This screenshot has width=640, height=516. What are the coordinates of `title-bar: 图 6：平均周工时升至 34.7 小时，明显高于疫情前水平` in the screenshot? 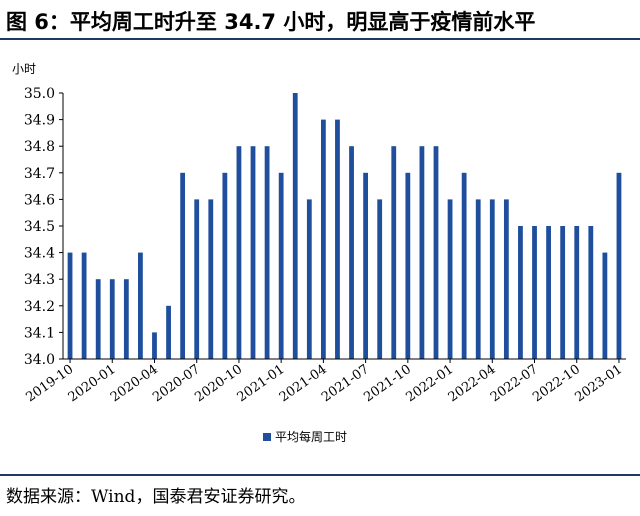 It's located at (320, 20).